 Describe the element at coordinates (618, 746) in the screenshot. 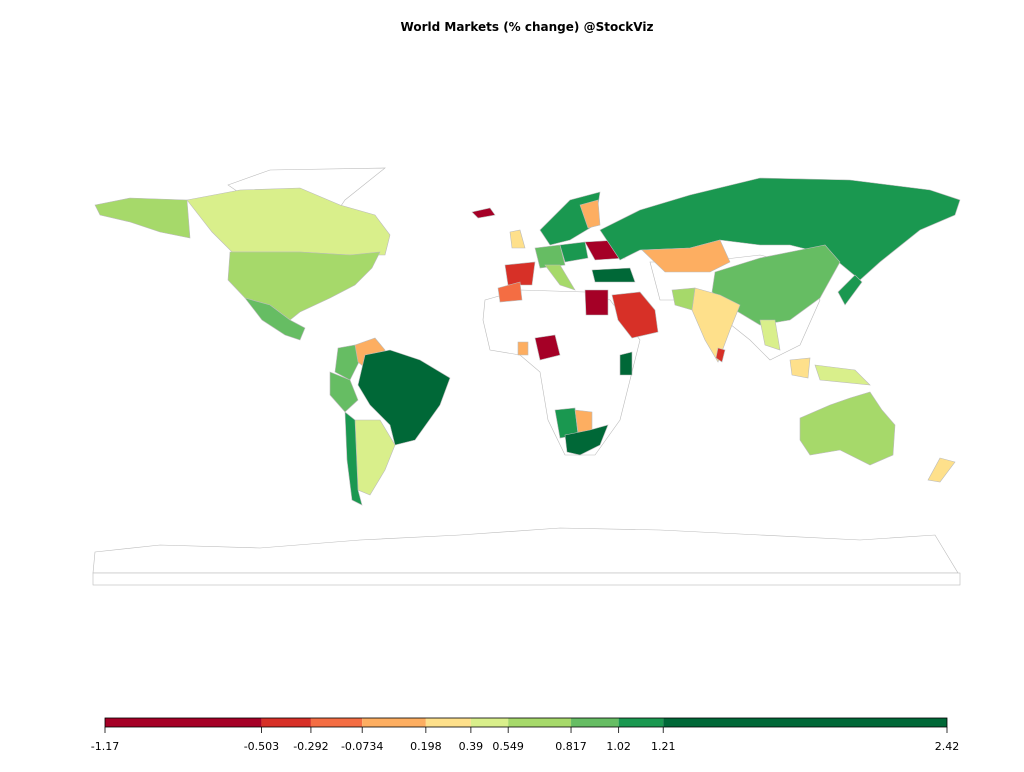

I see `legend-tick-label: 1.02` at that location.